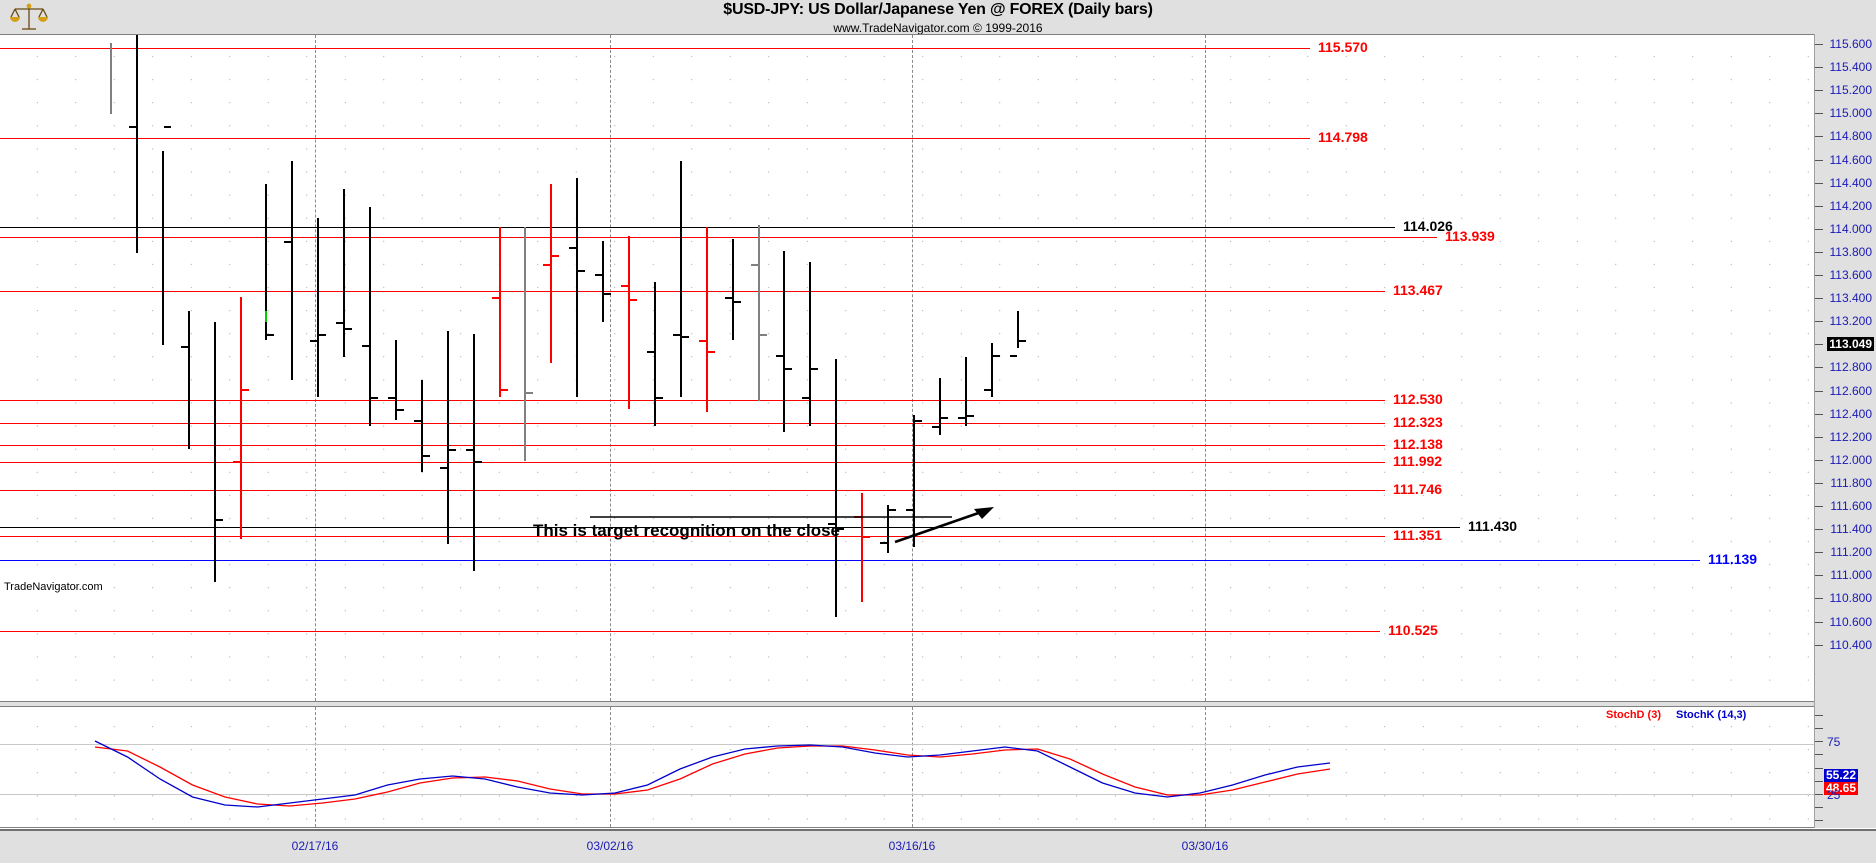 The height and width of the screenshot is (863, 1876). I want to click on stochastic-pane: StochD (3) StochK (14,3), so click(907, 767).